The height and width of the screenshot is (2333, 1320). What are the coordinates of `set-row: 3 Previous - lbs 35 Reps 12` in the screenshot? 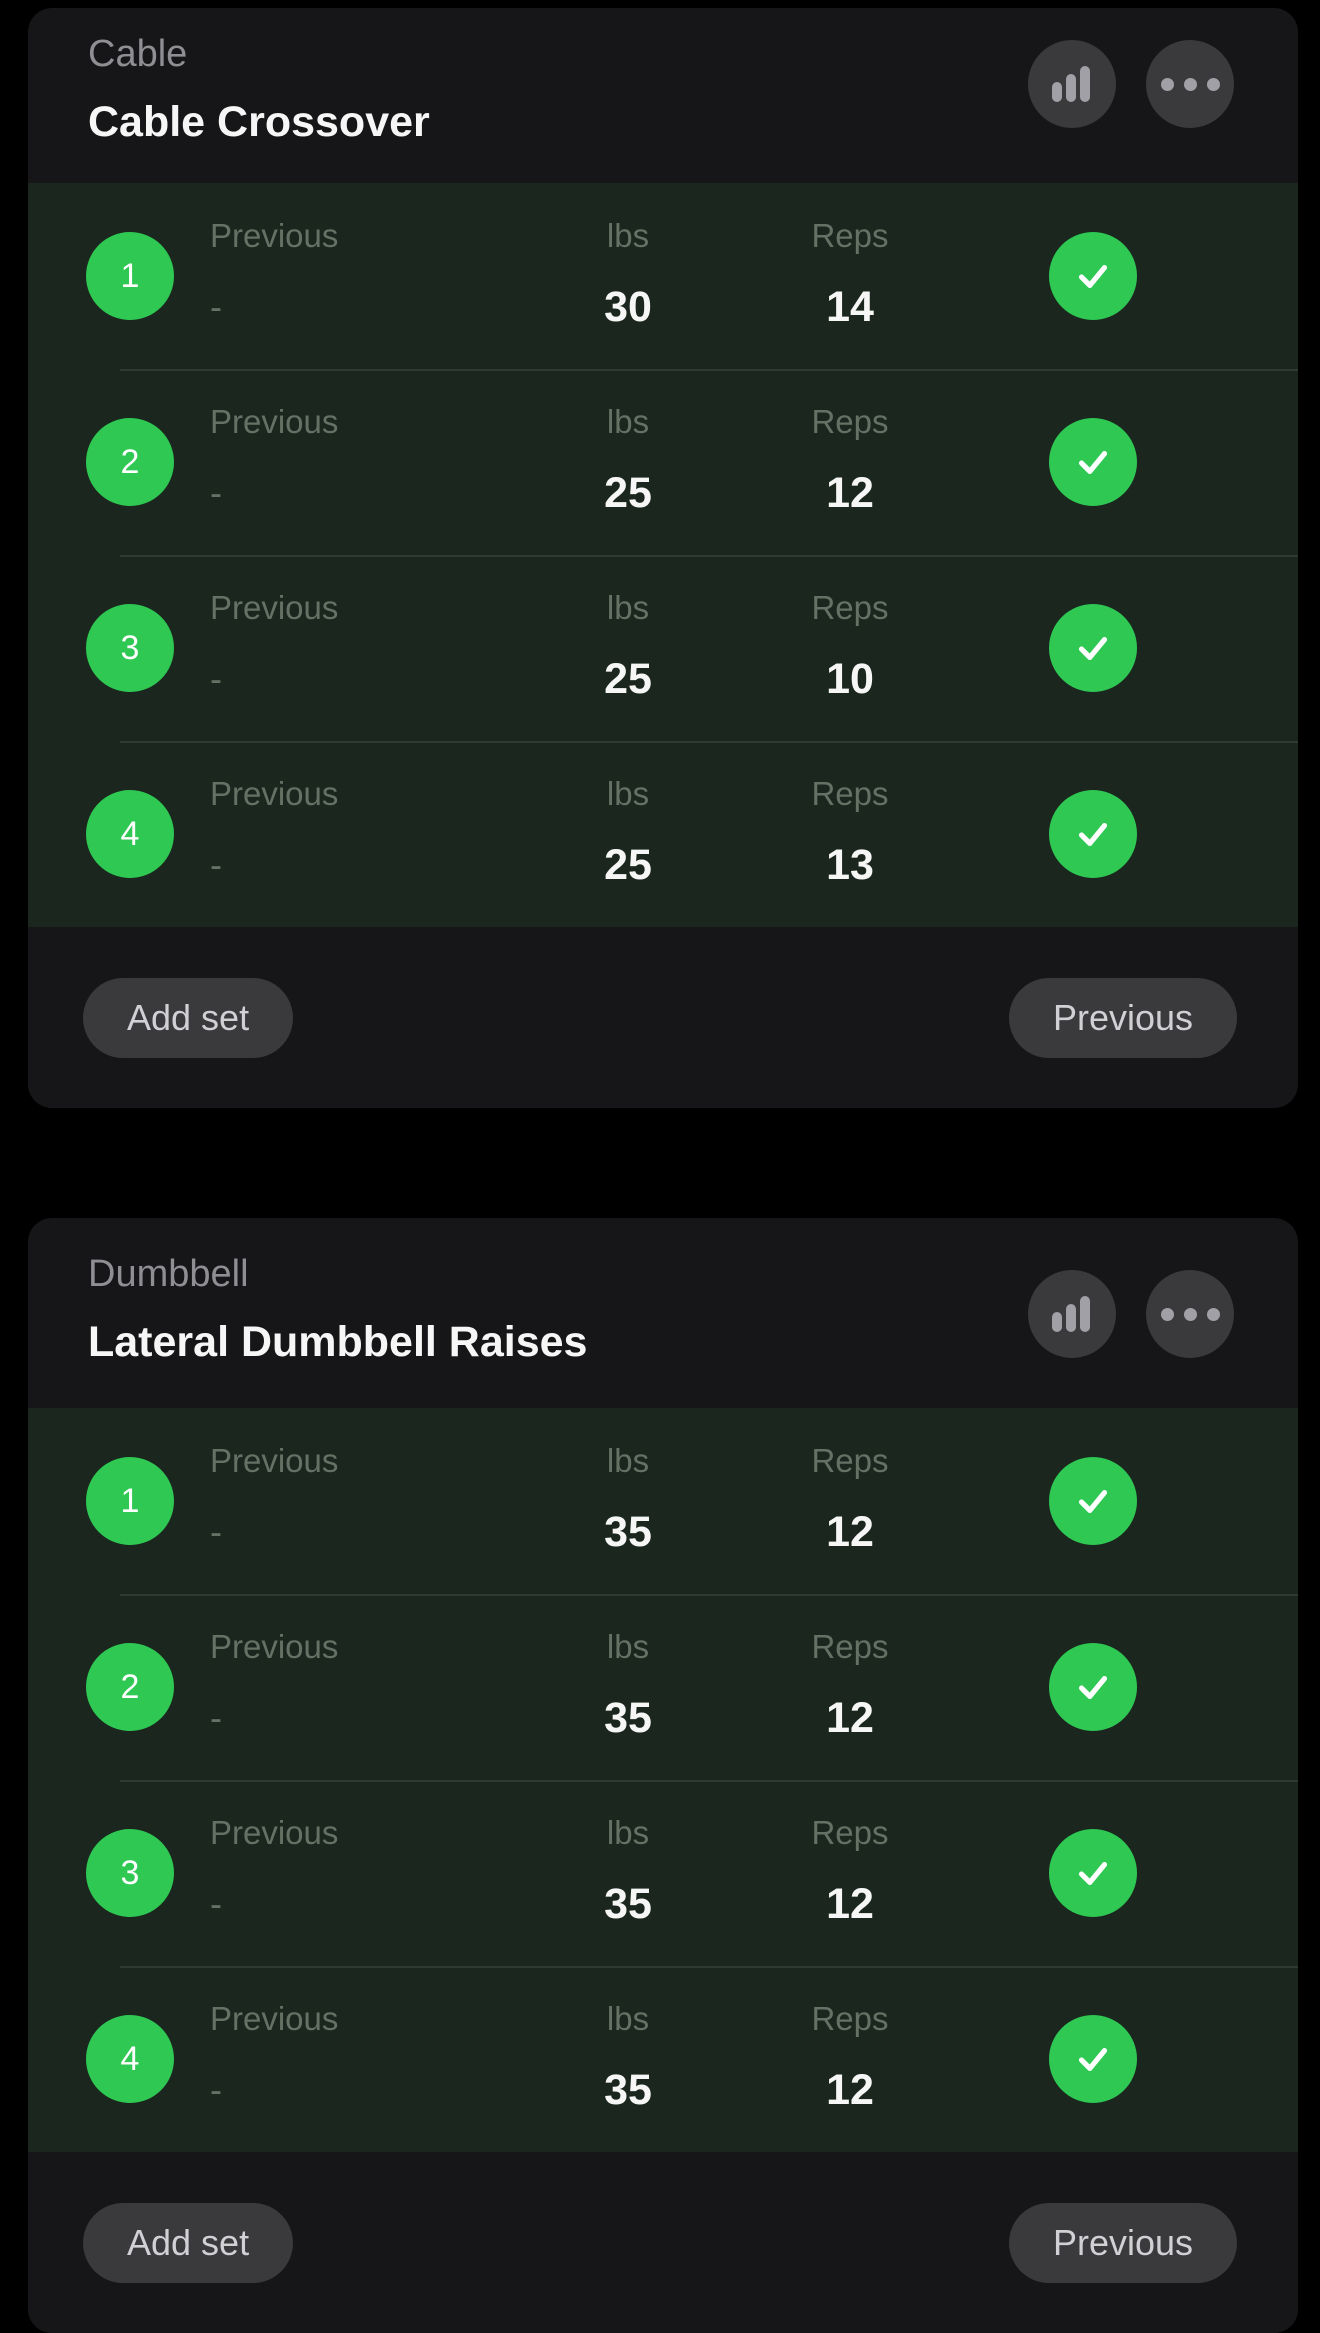 It's located at (663, 1873).